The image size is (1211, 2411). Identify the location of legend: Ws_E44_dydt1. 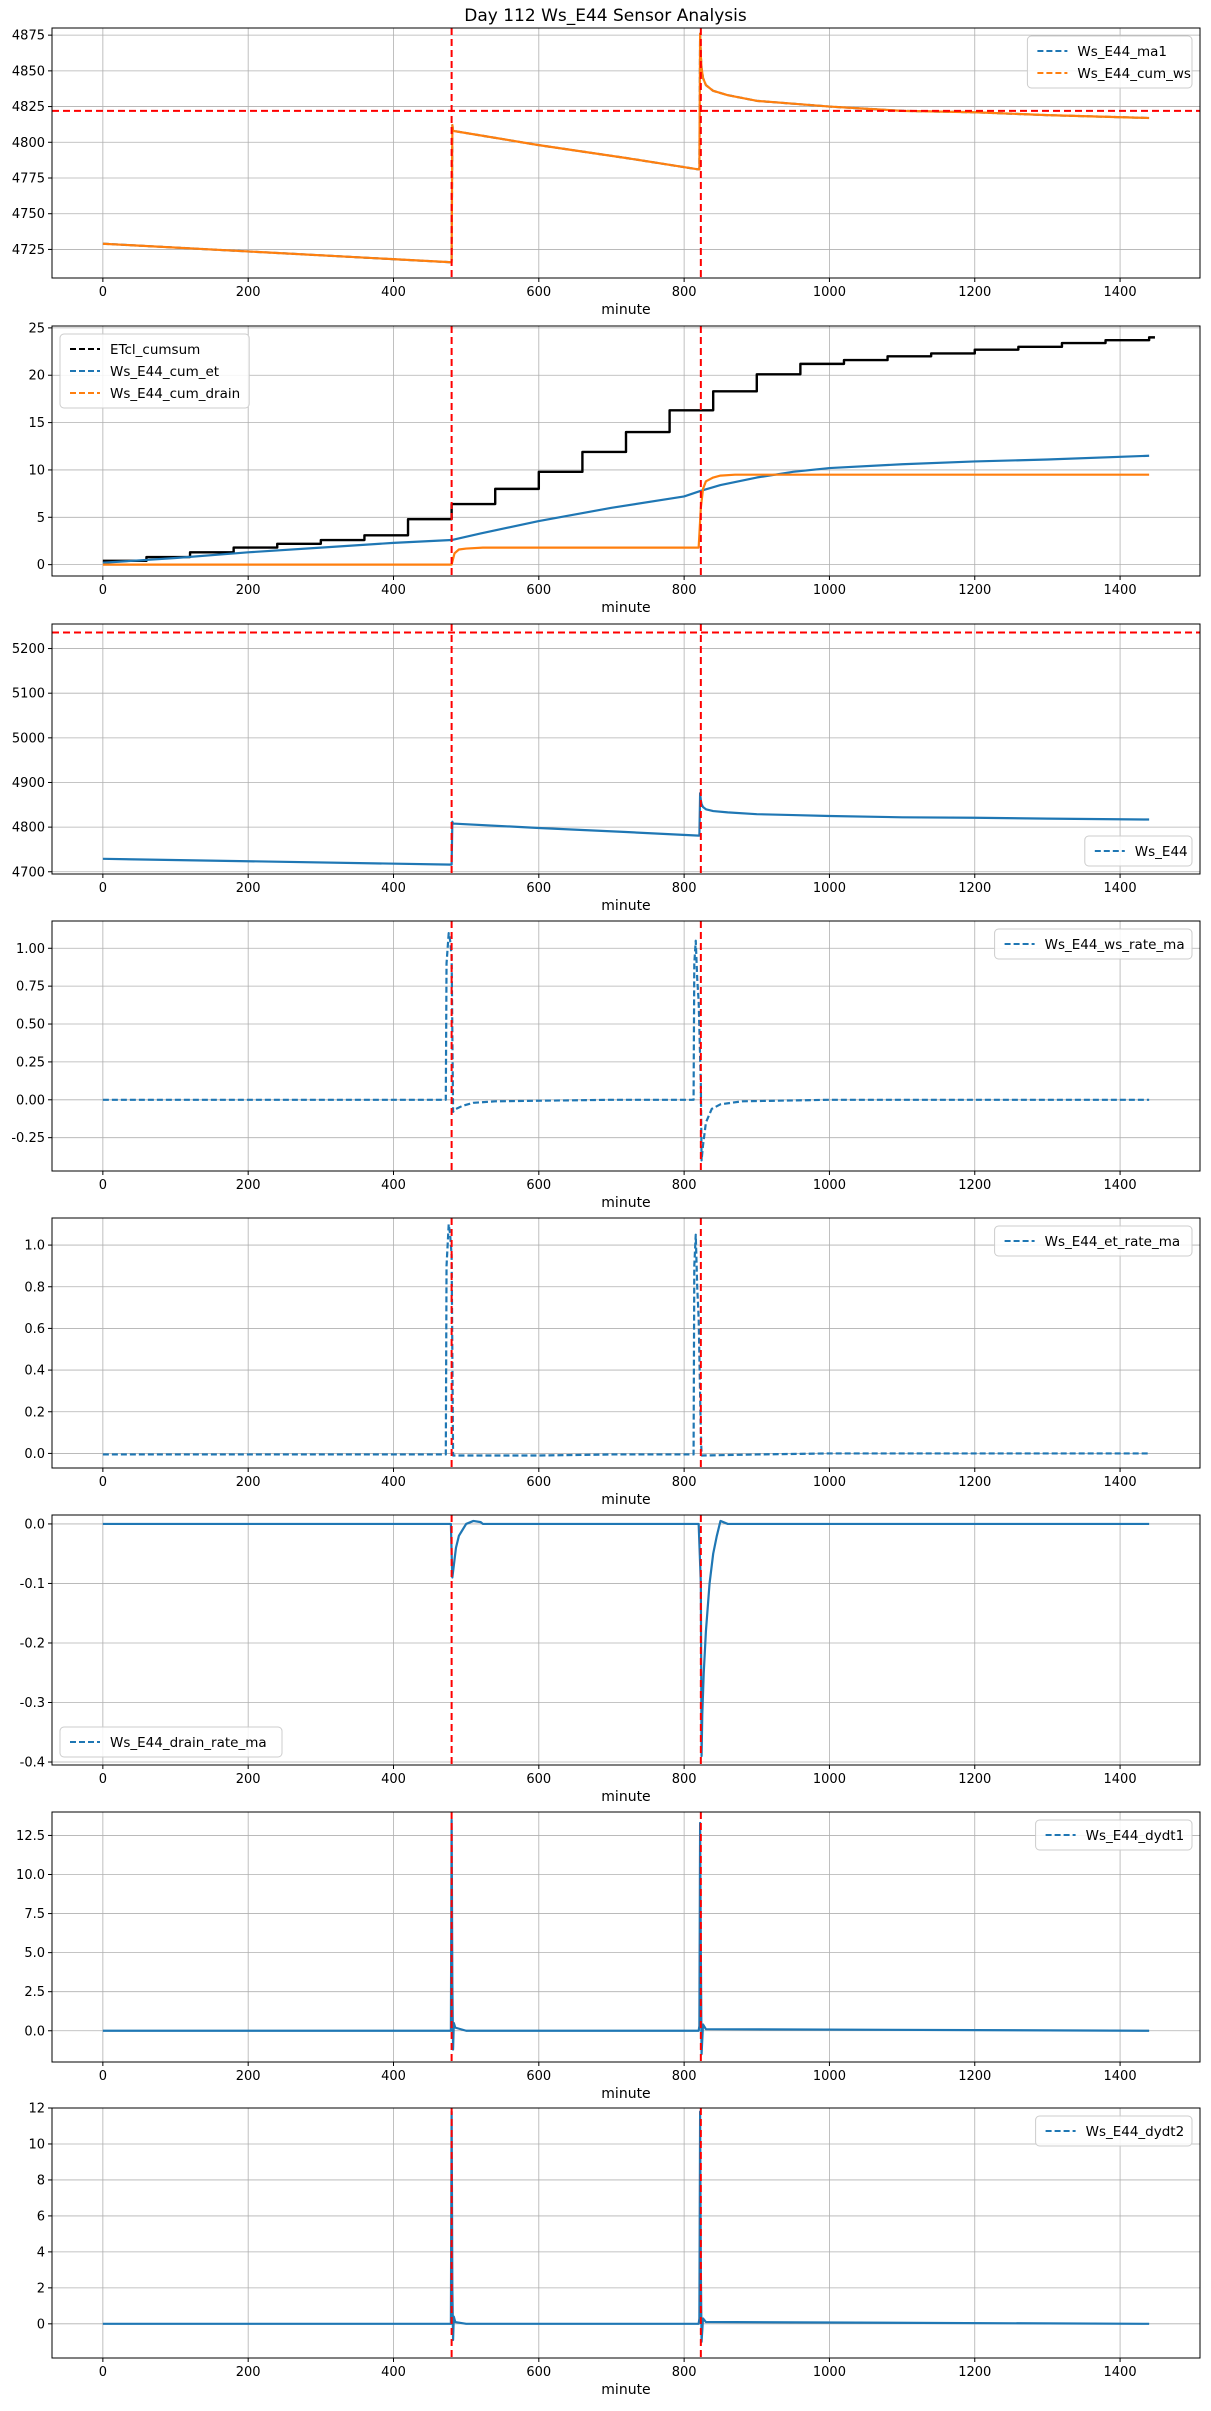
(1114, 1835).